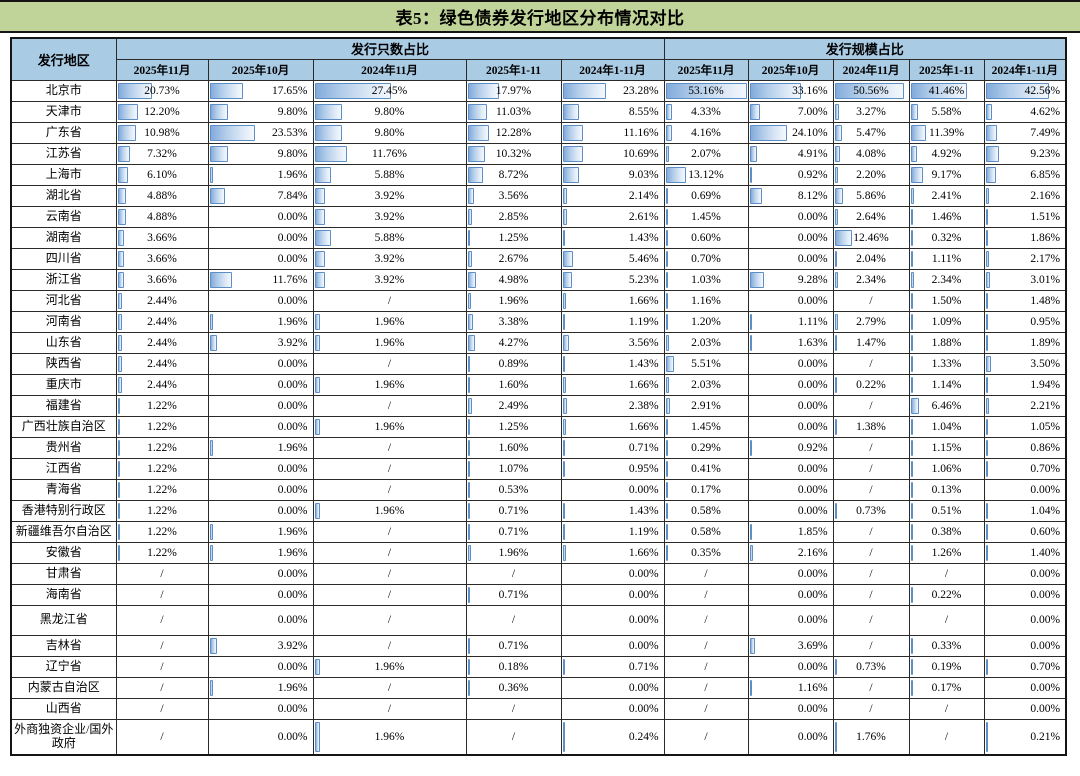  I want to click on value-cell: 0.95%, so click(612, 468).